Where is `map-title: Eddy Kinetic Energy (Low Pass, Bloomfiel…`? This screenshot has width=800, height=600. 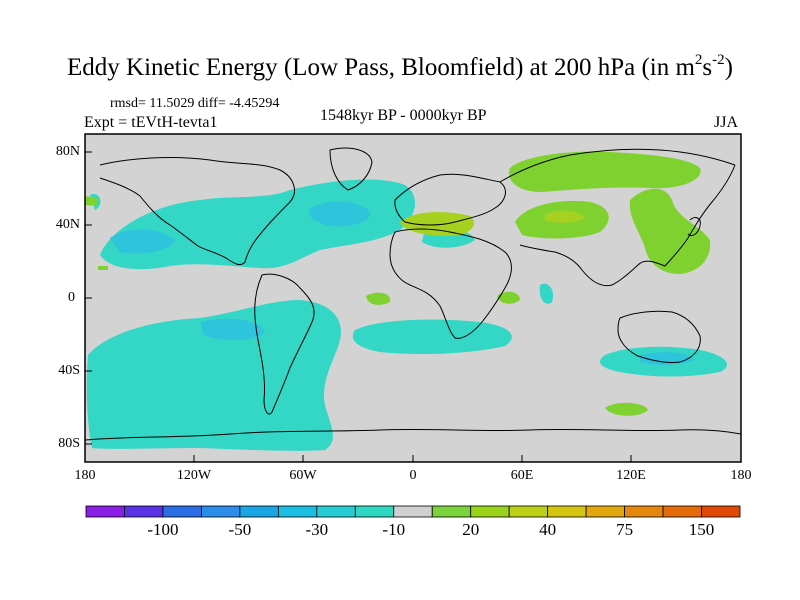 map-title: Eddy Kinetic Energy (Low Pass, Bloomfiel… is located at coordinates (400, 67).